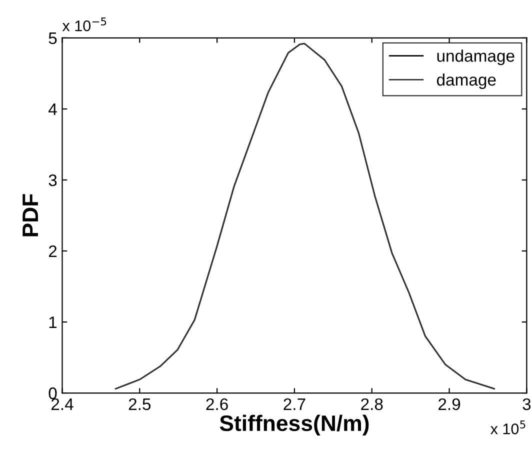 This screenshot has height=457, width=532. Describe the element at coordinates (52, 180) in the screenshot. I see `y-tick-label: 3` at that location.